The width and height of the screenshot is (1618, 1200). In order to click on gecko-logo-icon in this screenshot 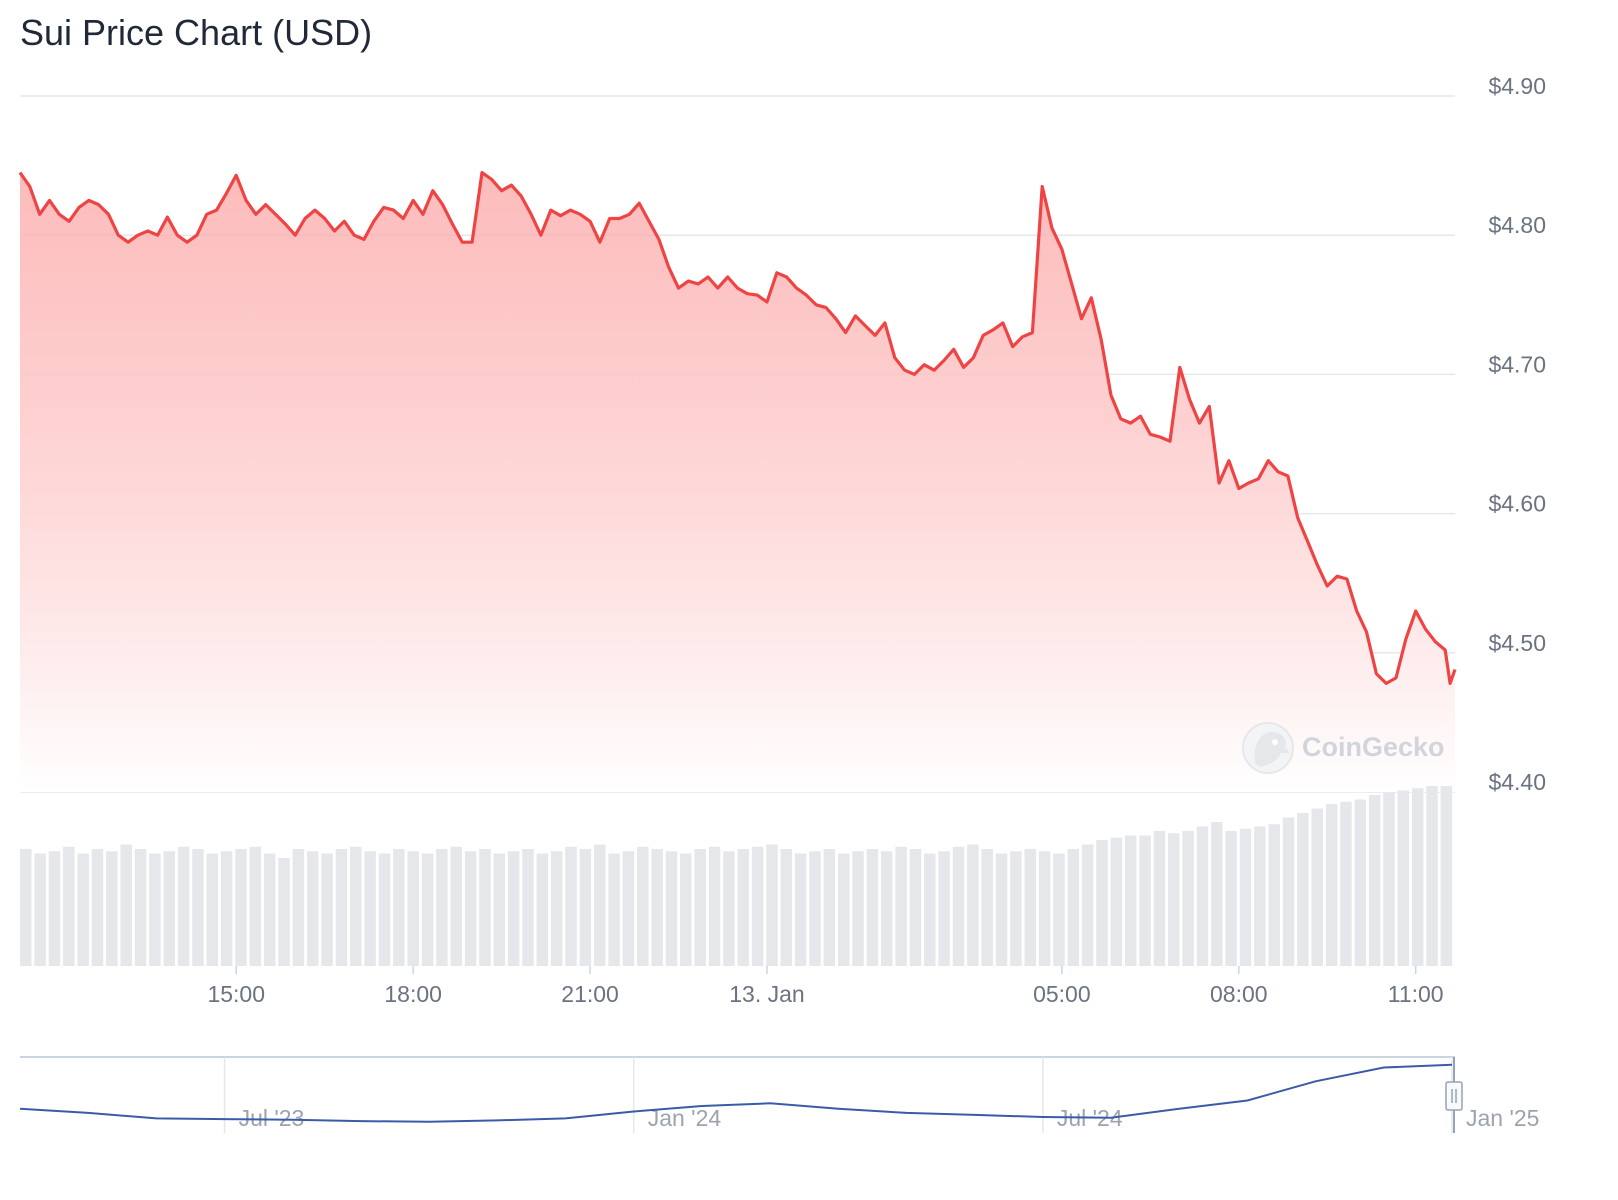, I will do `click(1268, 748)`.